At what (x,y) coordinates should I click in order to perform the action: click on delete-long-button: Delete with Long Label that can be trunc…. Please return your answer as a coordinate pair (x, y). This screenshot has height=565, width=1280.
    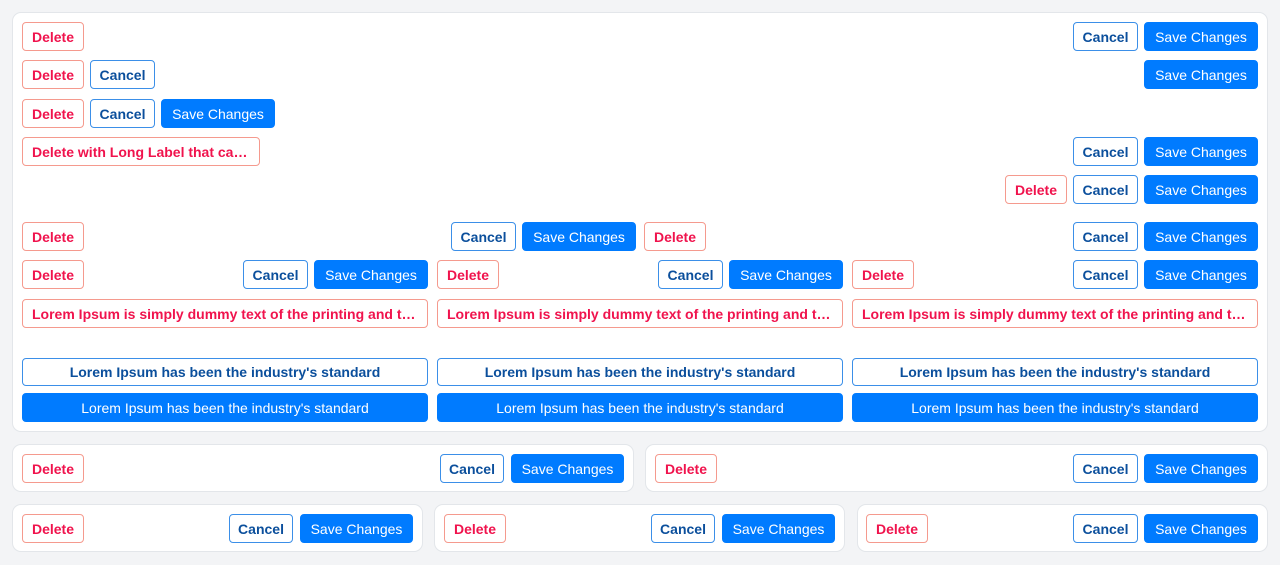
    Looking at the image, I should click on (141, 151).